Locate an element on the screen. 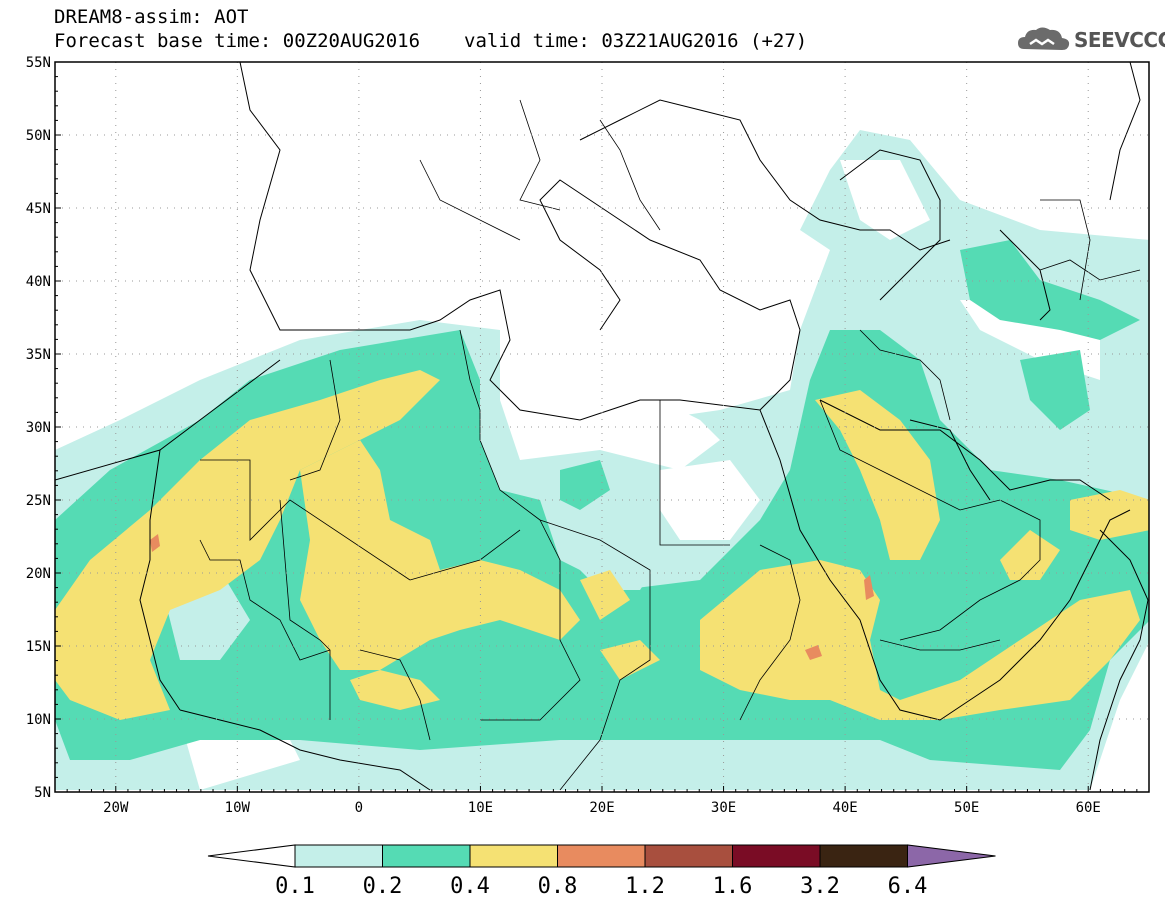 Image resolution: width=1165 pixels, height=905 pixels. colorbar-label: 1.2 is located at coordinates (645, 886).